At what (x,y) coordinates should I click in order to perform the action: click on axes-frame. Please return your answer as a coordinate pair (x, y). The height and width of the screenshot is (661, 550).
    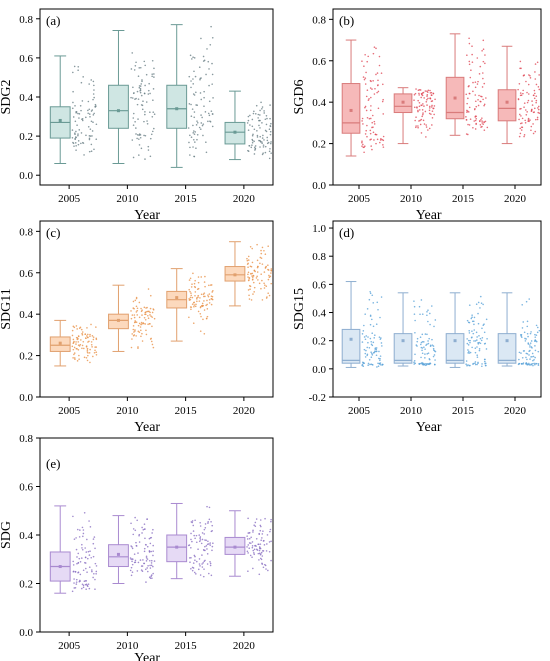
    Looking at the image, I should click on (156, 309).